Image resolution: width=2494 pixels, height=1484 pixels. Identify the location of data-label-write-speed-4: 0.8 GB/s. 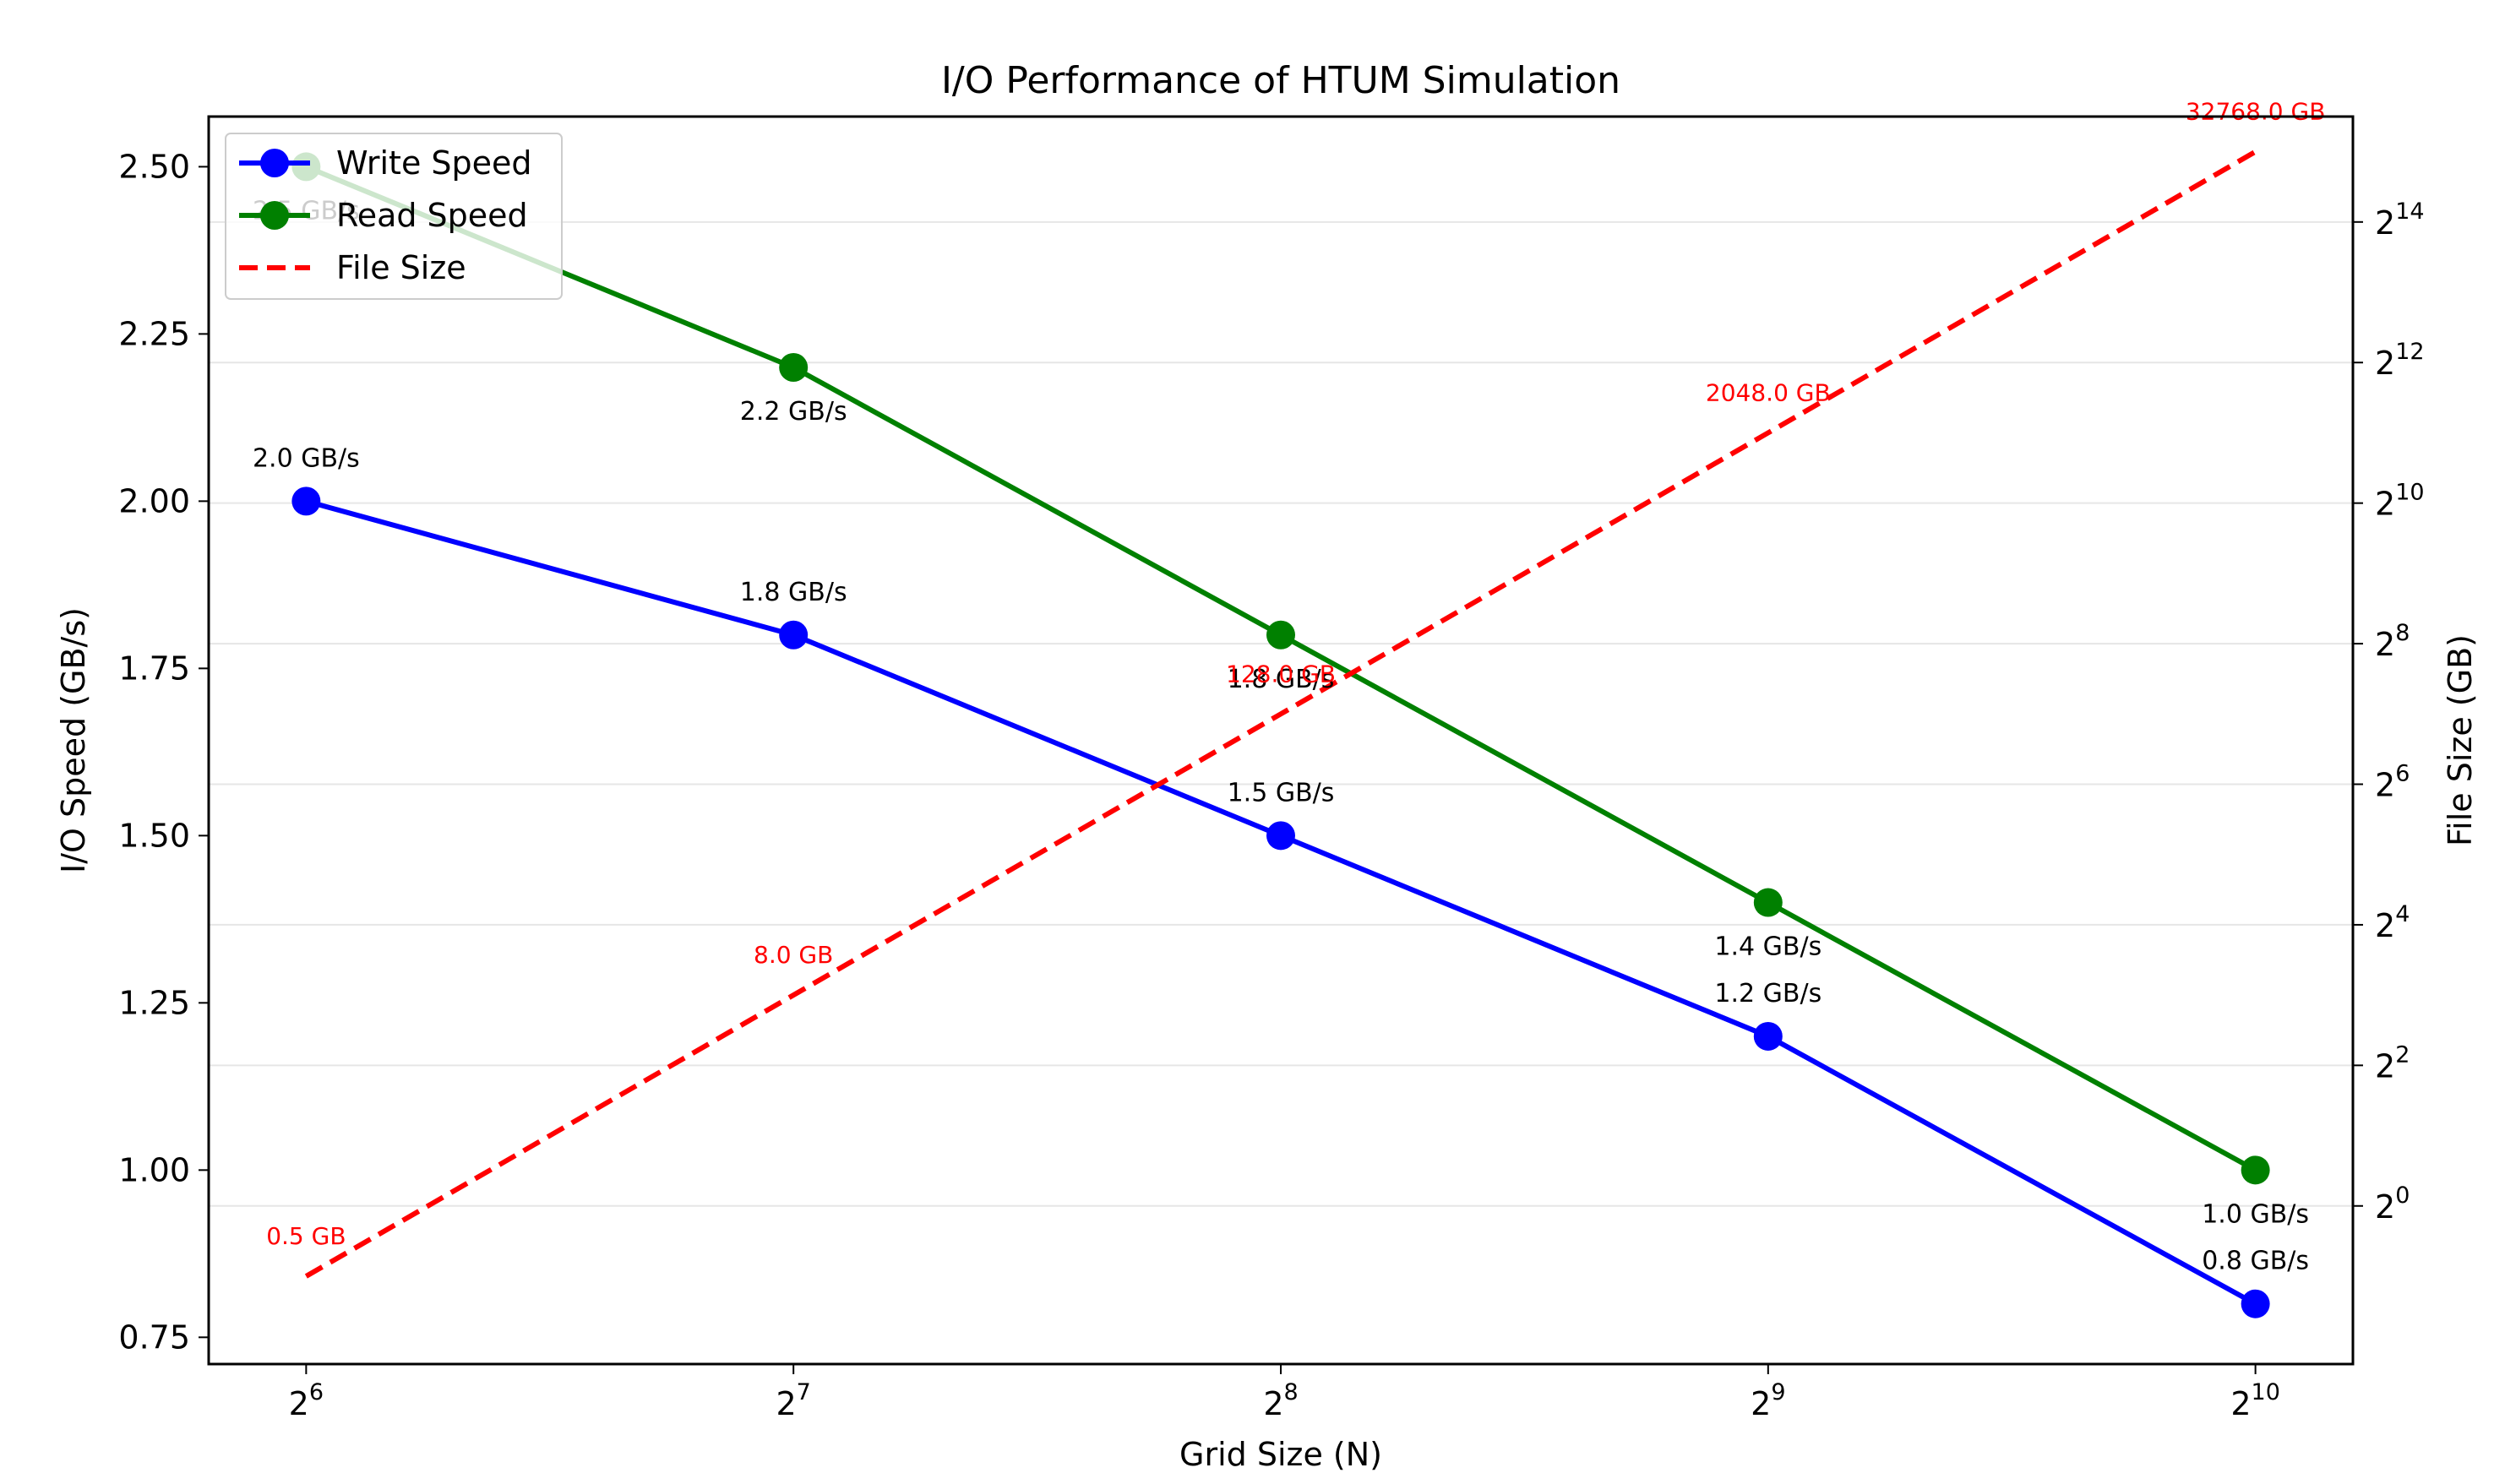
(2255, 1261).